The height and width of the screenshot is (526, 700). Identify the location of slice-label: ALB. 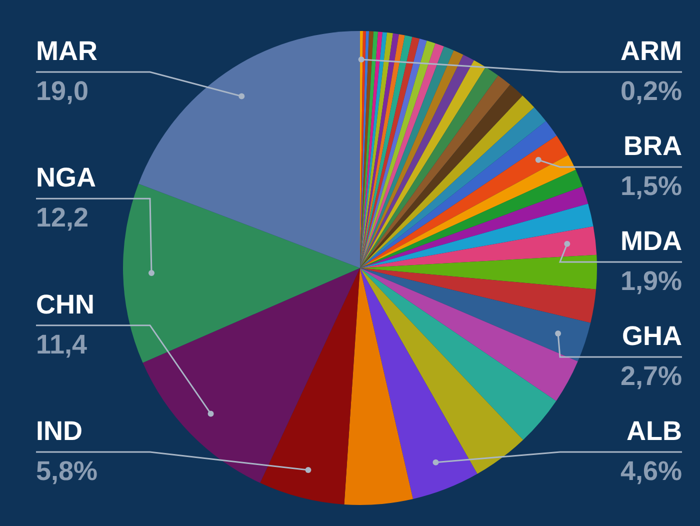
(654, 431).